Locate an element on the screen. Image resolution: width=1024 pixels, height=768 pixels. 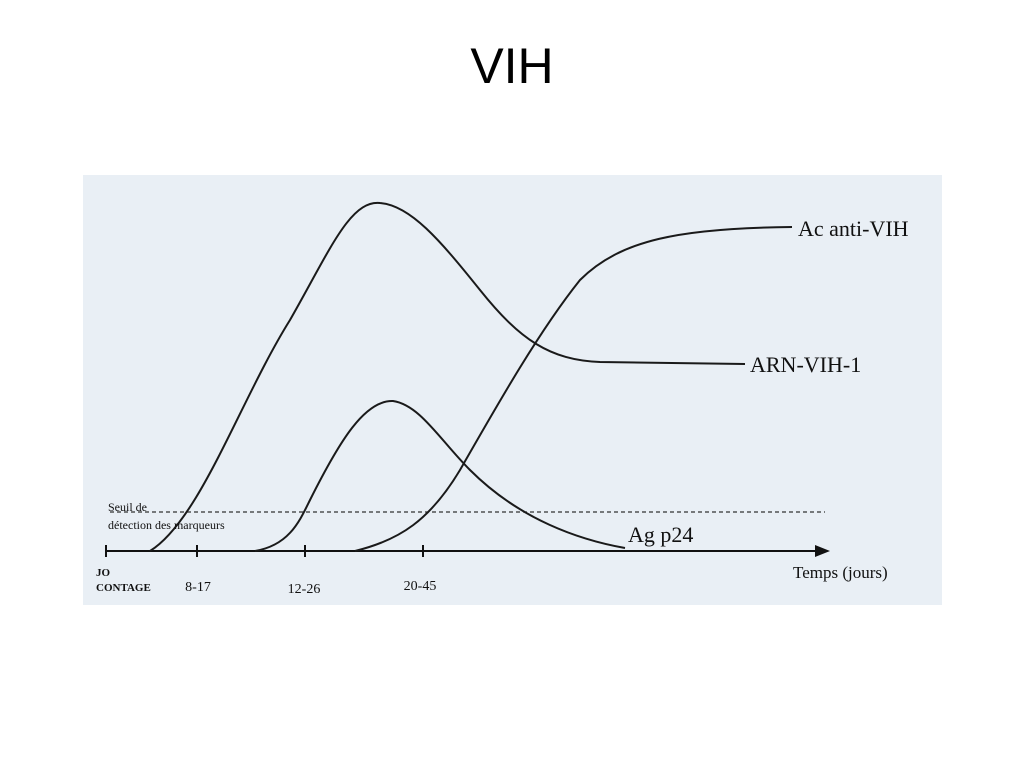
origin-label: CONTAGE is located at coordinates (123, 588).